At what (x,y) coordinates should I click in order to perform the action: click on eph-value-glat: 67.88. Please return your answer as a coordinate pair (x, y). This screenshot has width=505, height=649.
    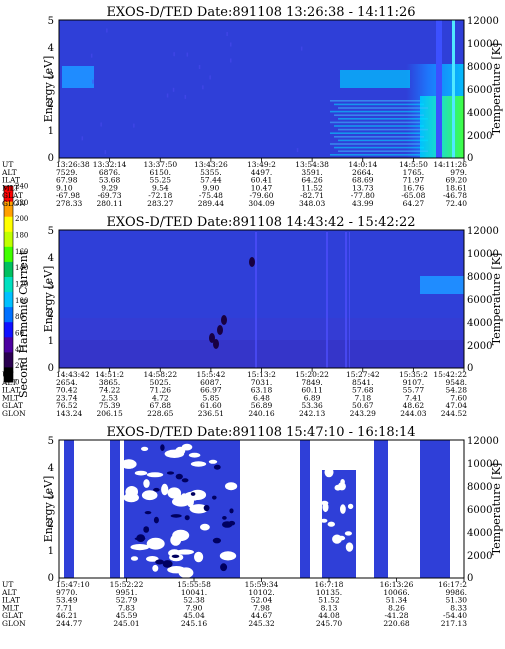
    Looking at the image, I should click on (161, 405).